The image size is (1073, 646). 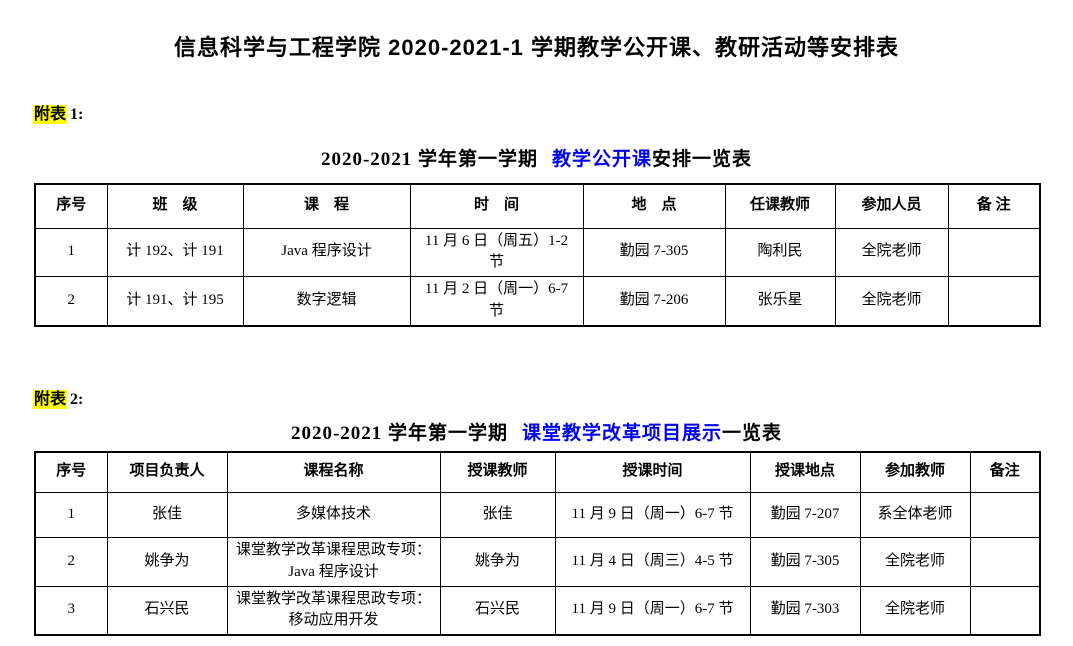 What do you see at coordinates (175, 252) in the screenshot?
I see `cell-class: 计 192、计 191` at bounding box center [175, 252].